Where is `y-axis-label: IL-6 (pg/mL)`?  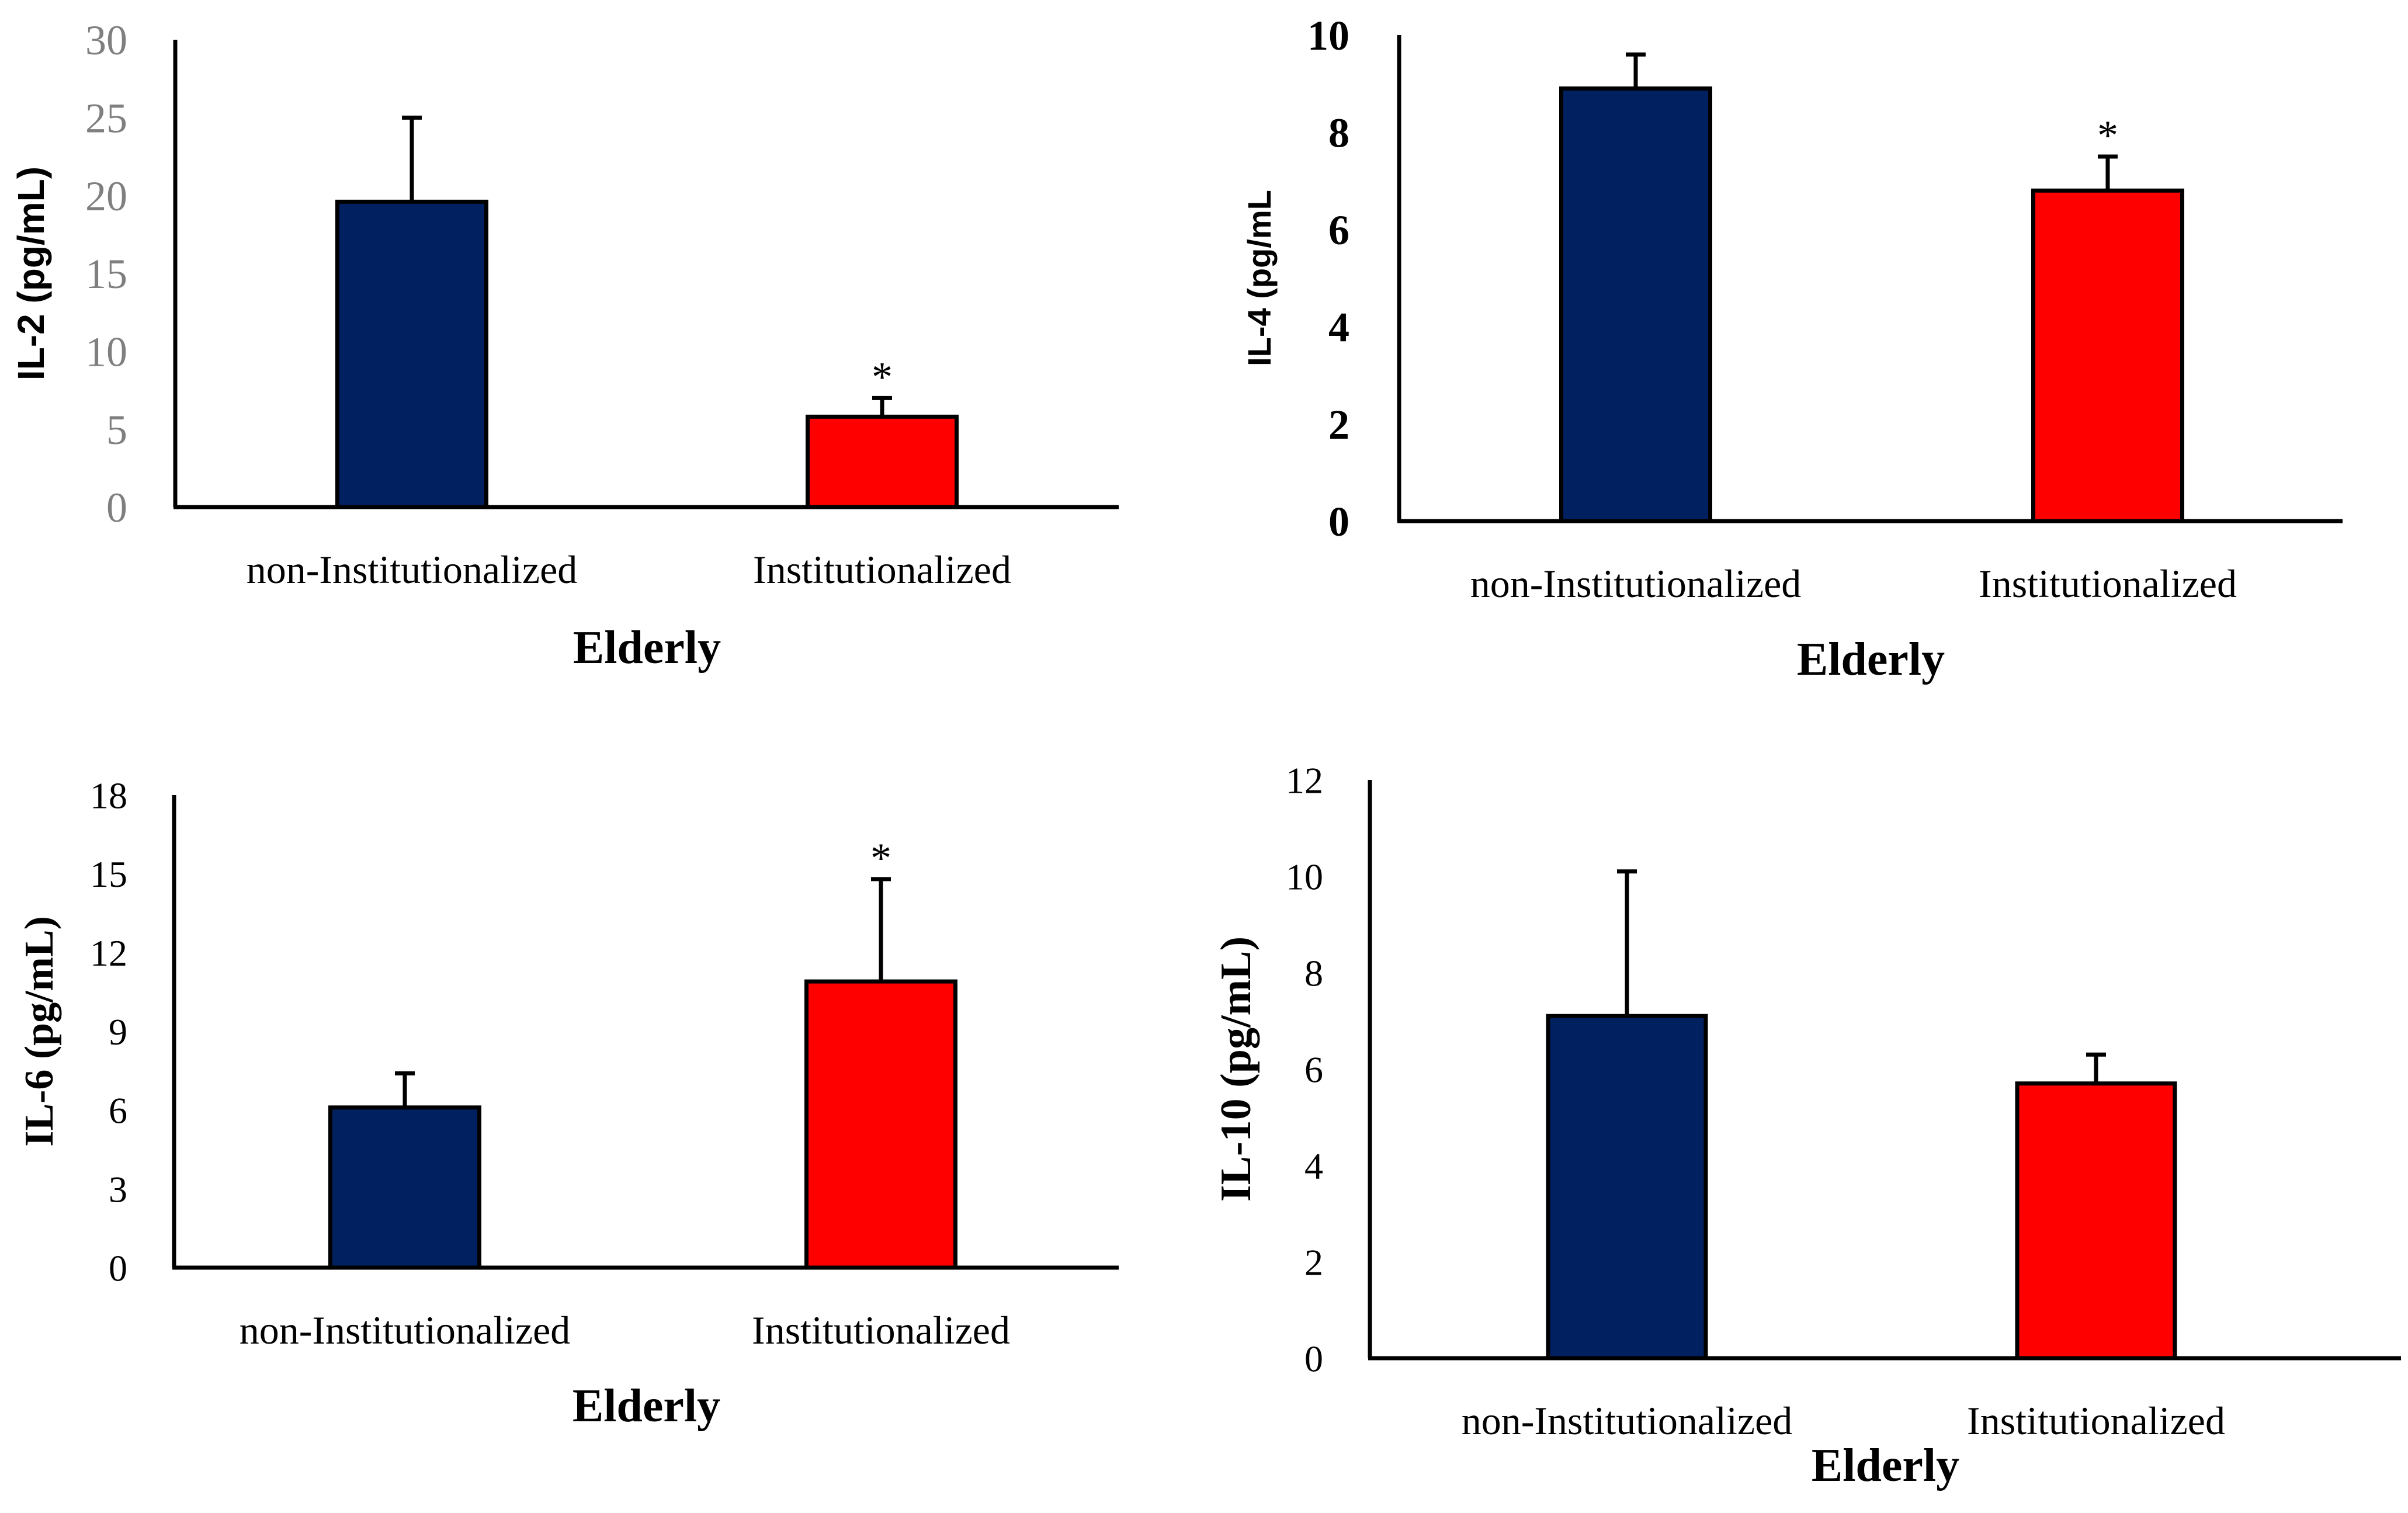
y-axis-label: IL-6 (pg/mL) is located at coordinates (39, 1031).